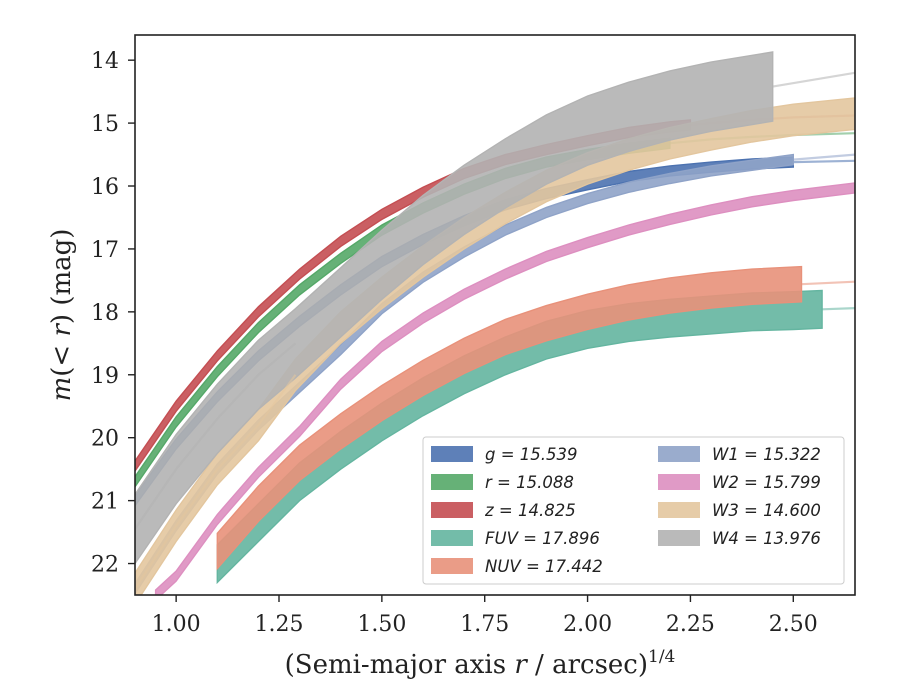  I want to click on x-axis: 1.00 1.25 1.50 1.75 2.00 2.25 2.50, so click(485, 616).